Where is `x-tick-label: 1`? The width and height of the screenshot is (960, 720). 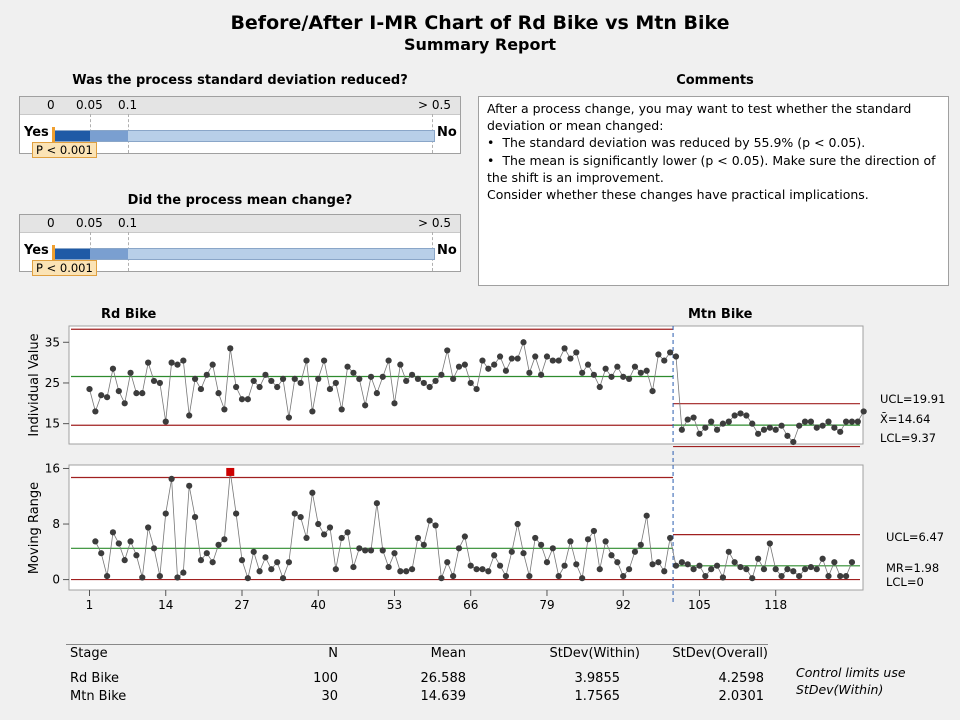
x-tick-label: 1 is located at coordinates (90, 605).